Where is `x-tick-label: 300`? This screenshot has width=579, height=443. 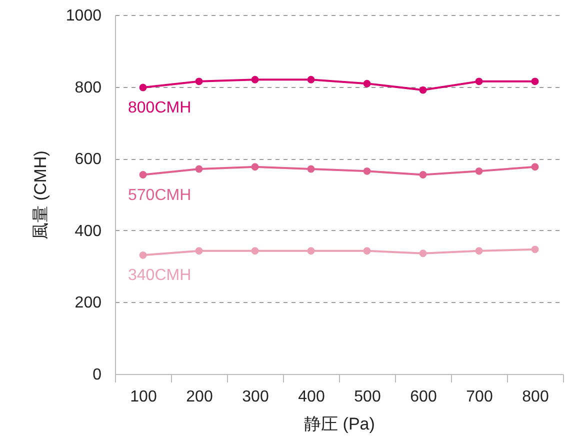 x-tick-label: 300 is located at coordinates (255, 397).